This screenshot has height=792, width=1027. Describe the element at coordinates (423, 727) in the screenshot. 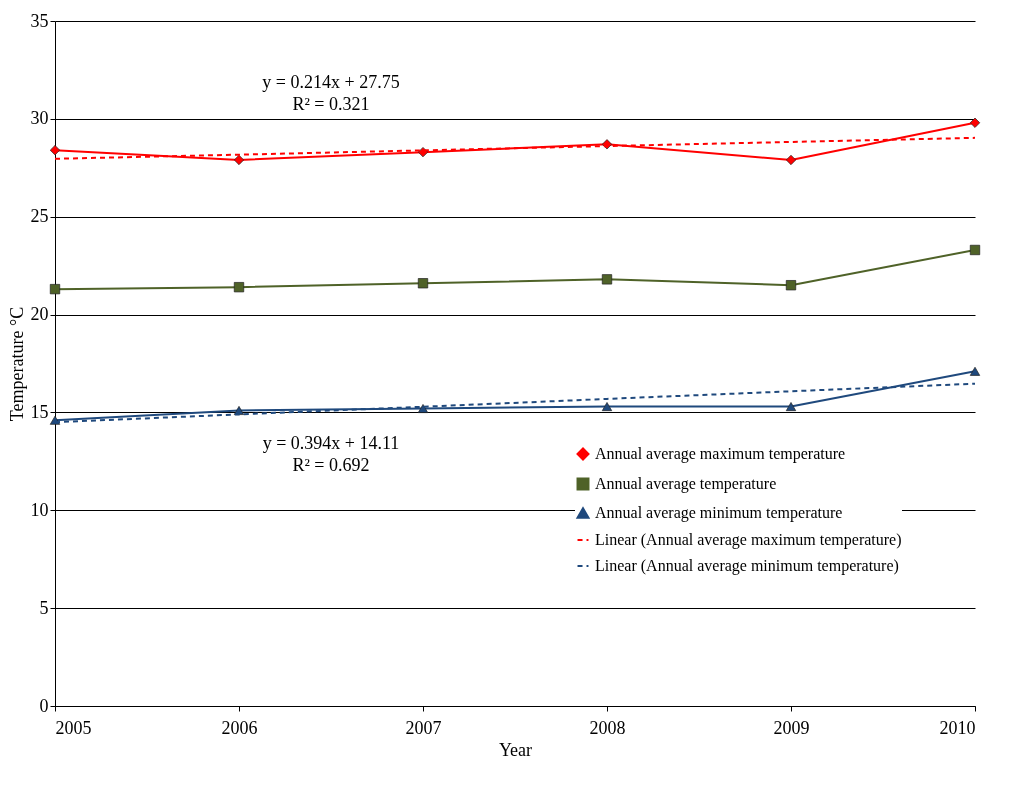

I see `x-tick-label: 2007` at that location.